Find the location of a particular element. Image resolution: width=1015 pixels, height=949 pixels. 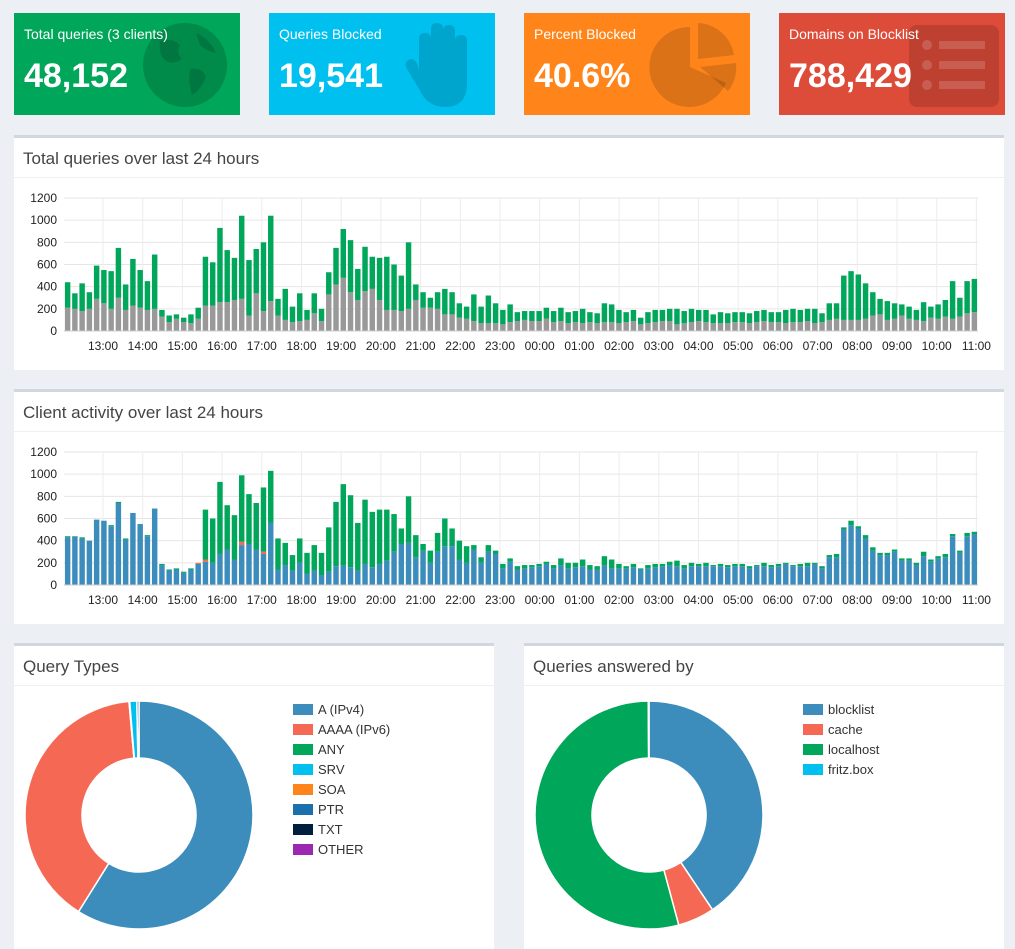

donut-slice-a-ipv4 is located at coordinates (165, 815).